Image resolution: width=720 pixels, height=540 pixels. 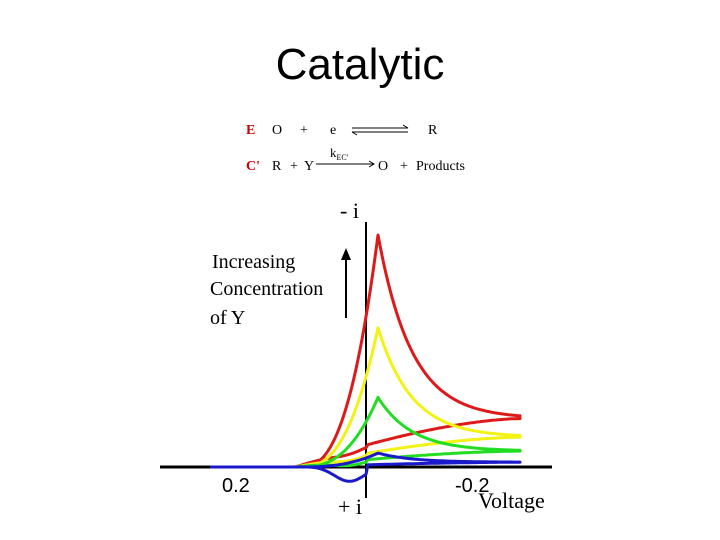 I want to click on scheme-plus3: +, so click(x=404, y=166).